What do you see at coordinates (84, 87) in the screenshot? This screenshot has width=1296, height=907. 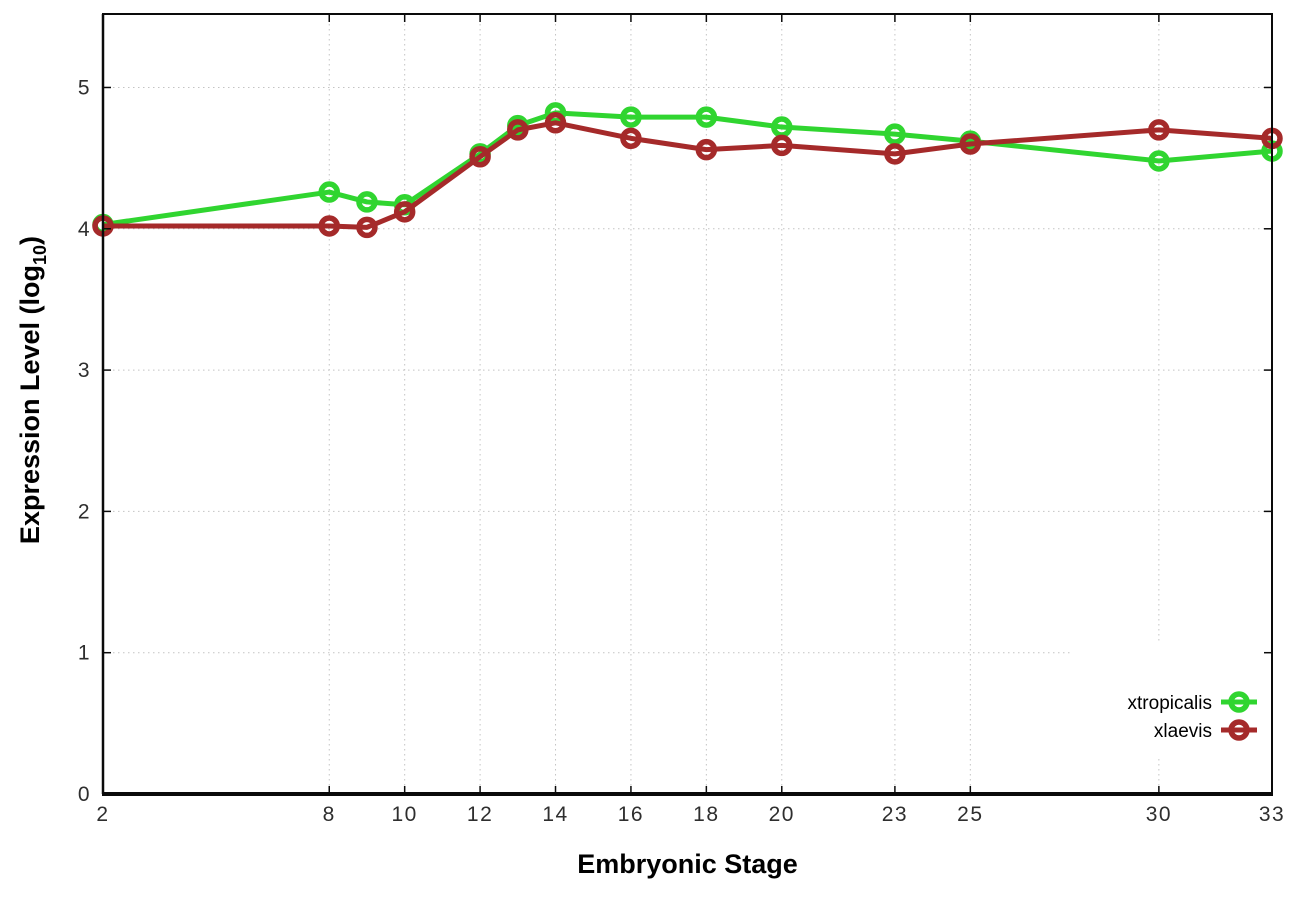 I see `y-tick-label-5: 5` at bounding box center [84, 87].